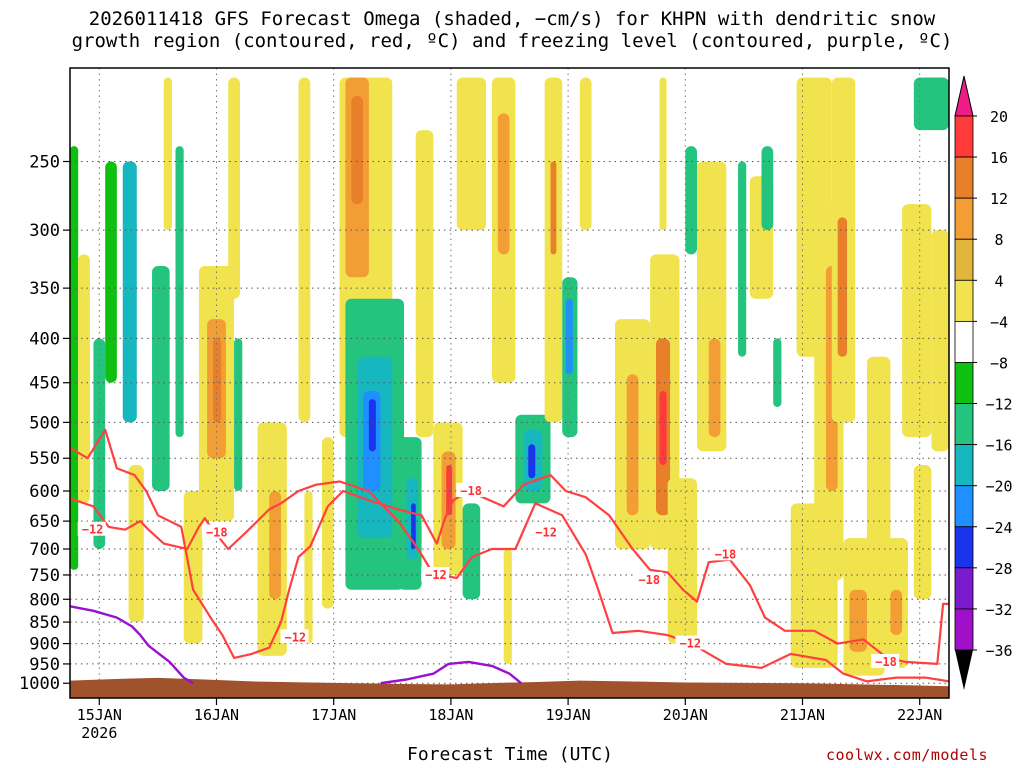 This screenshot has height=768, width=1024. Describe the element at coordinates (919, 715) in the screenshot. I see `x-tick-label: 22JAN` at that location.